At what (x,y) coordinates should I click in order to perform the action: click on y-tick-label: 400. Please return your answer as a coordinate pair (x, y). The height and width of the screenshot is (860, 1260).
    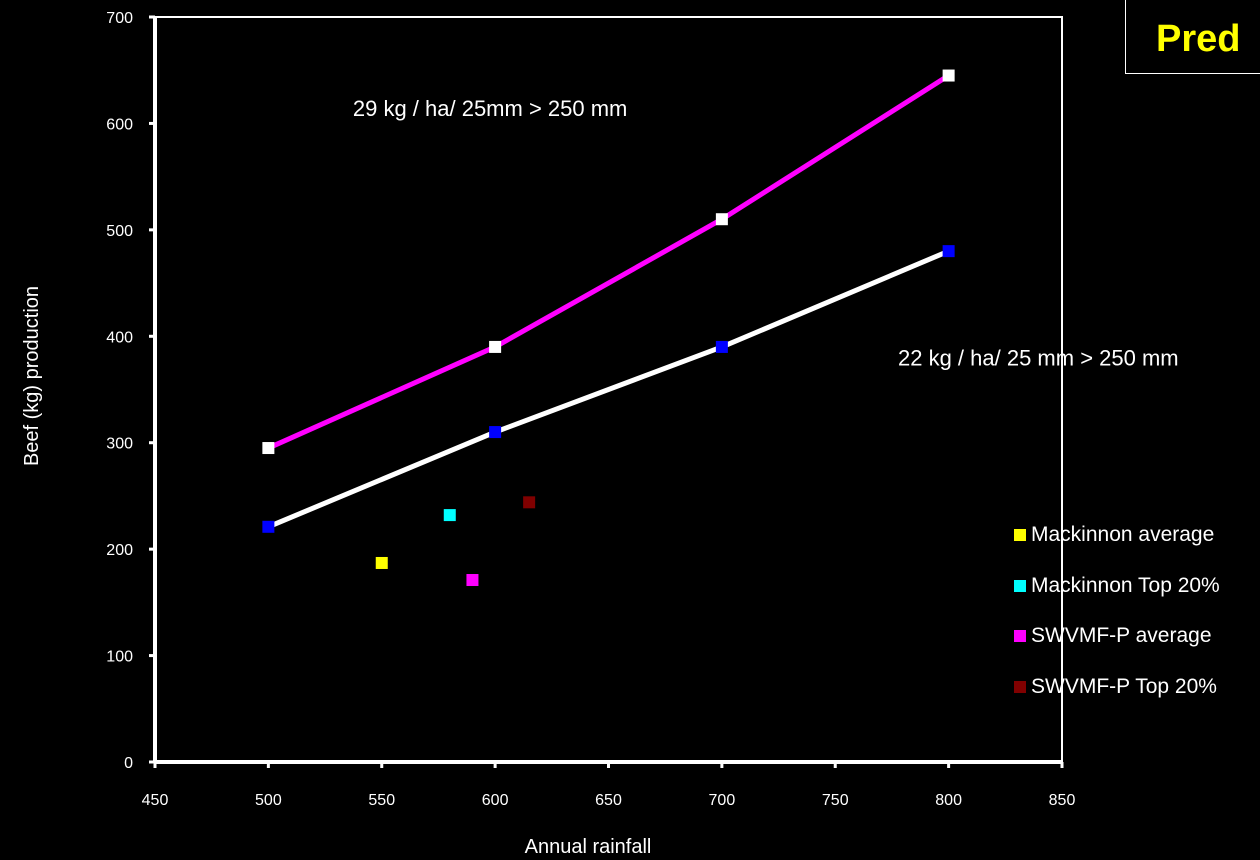
    Looking at the image, I should click on (119, 337).